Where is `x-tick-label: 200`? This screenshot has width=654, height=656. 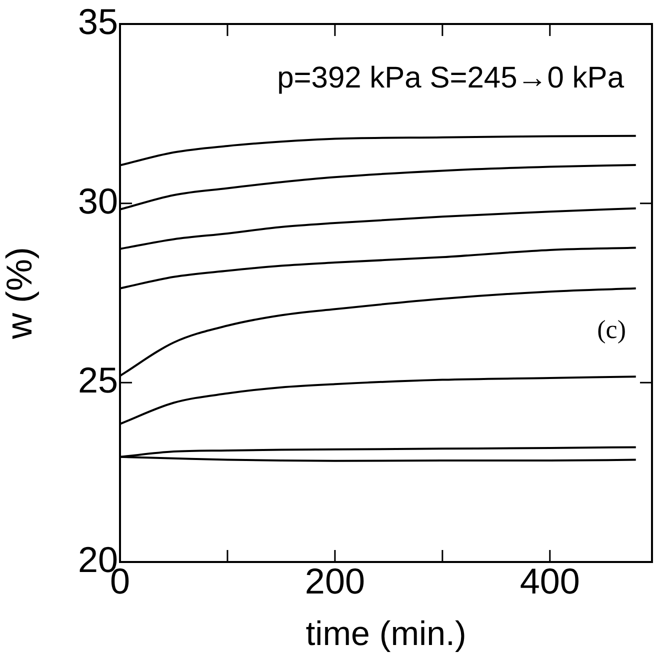 x-tick-label: 200 is located at coordinates (334, 581).